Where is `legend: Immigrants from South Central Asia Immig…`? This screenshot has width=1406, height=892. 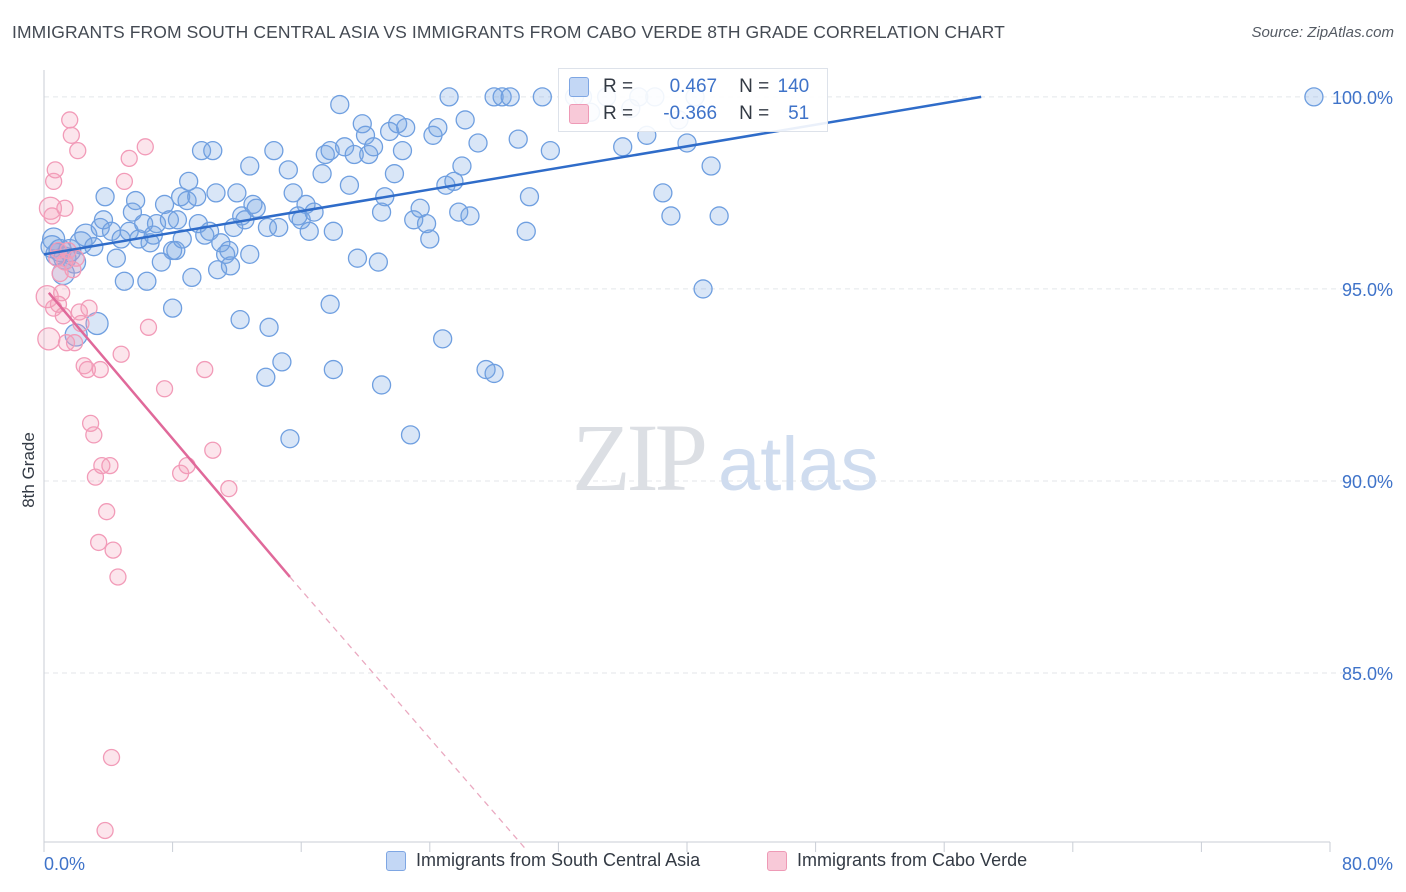
legend: Immigrants from South Central Asia Immig… is located at coordinates (703, 865).